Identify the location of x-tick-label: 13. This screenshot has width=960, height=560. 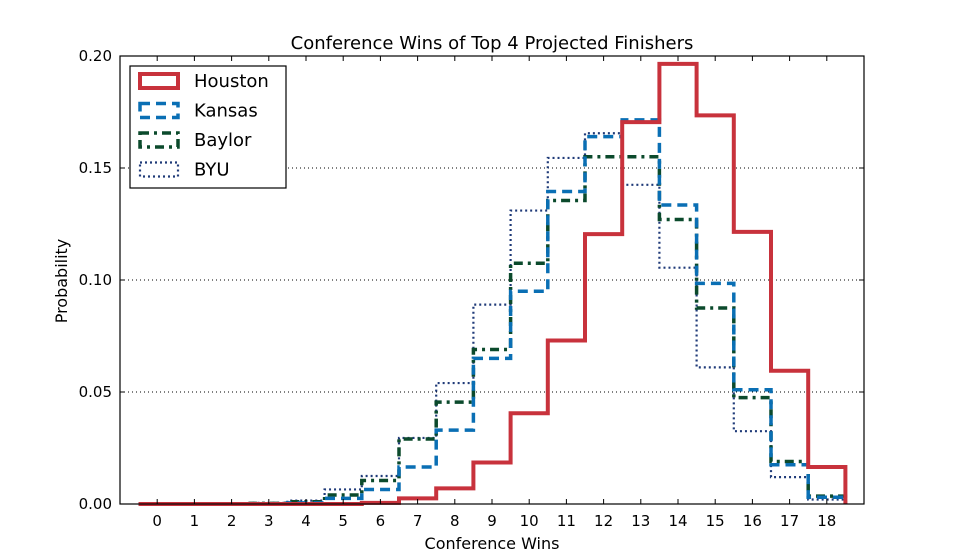
(640, 521).